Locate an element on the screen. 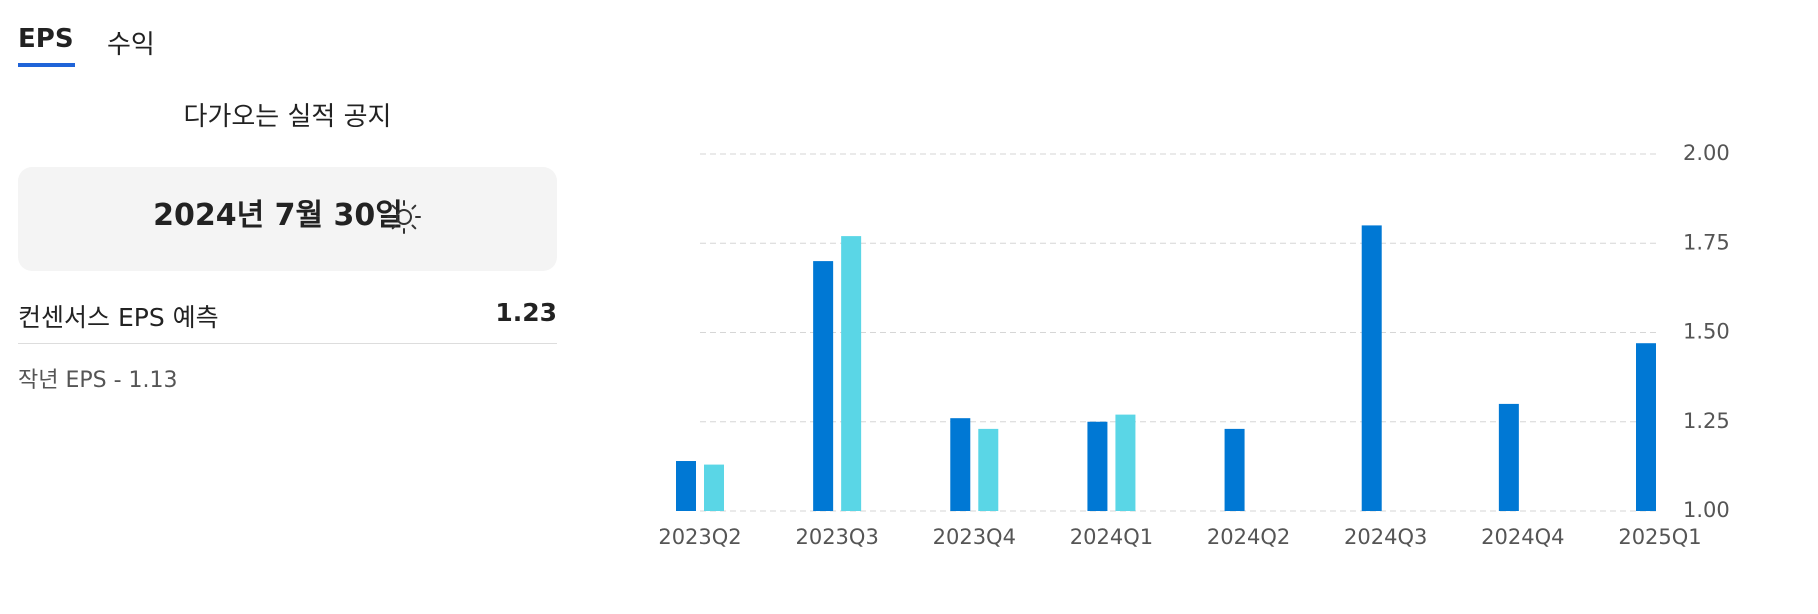 The height and width of the screenshot is (614, 1818). x-tick-label: 2023Q3 is located at coordinates (836, 537).